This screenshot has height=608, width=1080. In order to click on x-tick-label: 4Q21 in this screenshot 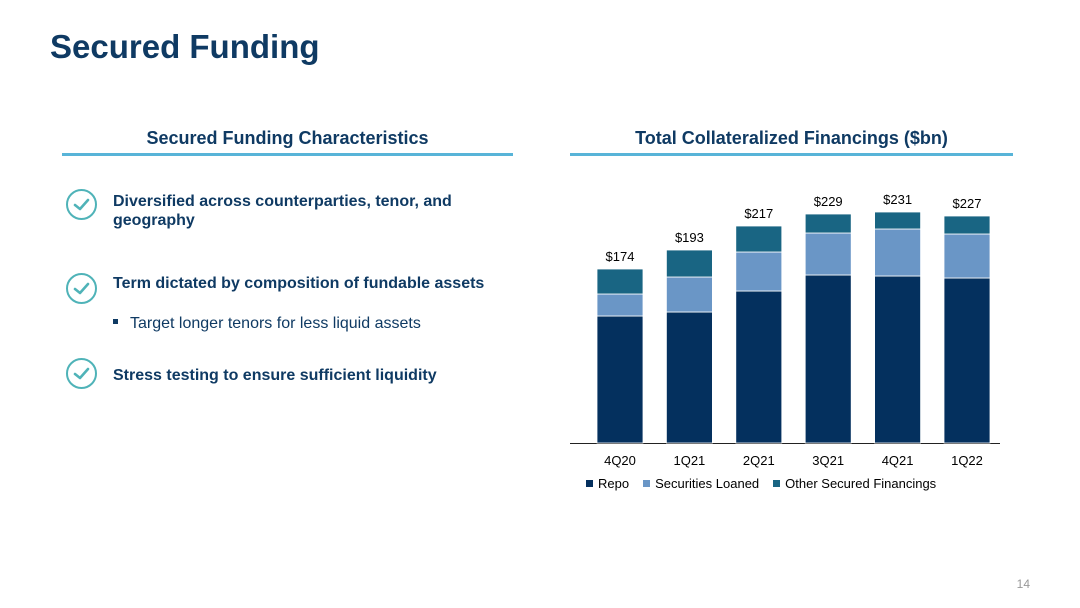, I will do `click(898, 460)`.